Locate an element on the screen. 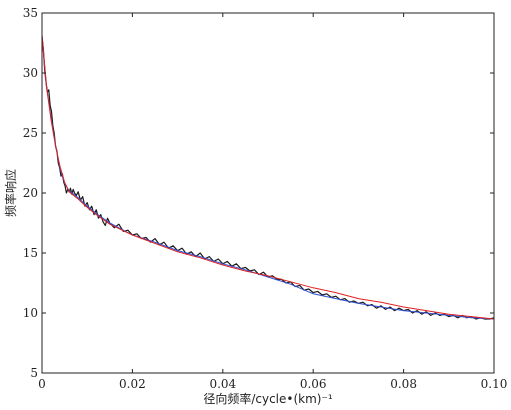 This screenshot has width=511, height=410. y-tick-label: 25 is located at coordinates (30, 133).